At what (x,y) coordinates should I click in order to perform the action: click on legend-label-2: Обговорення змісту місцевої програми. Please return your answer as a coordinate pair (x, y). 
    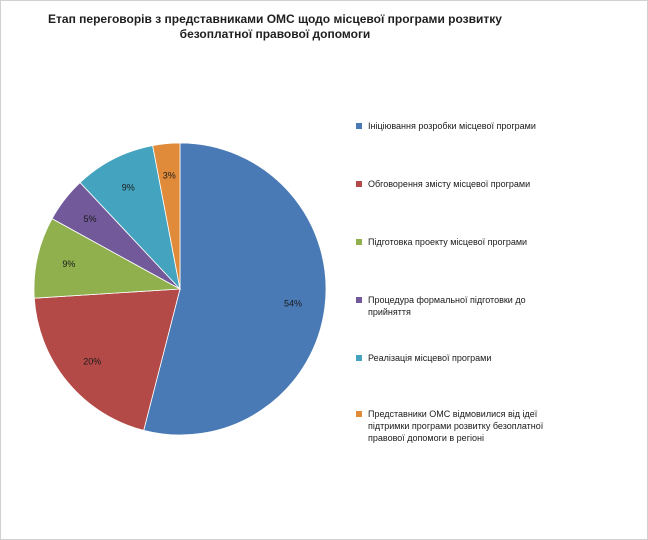
    Looking at the image, I should click on (449, 184).